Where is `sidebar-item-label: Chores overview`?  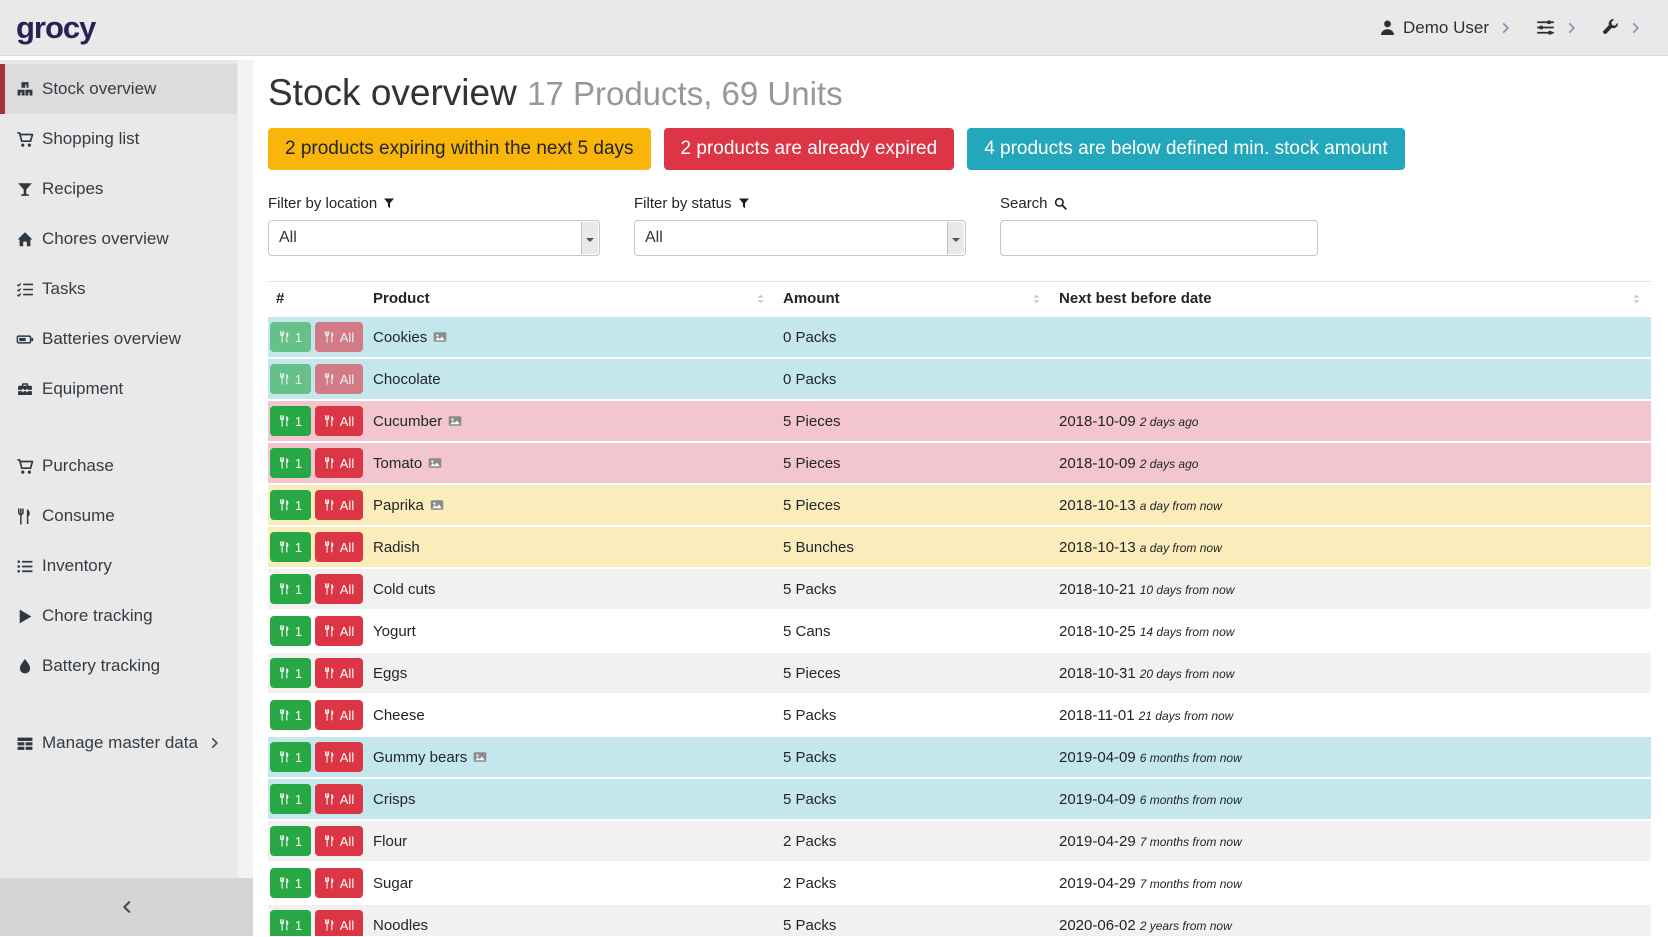 sidebar-item-label: Chores overview is located at coordinates (105, 238).